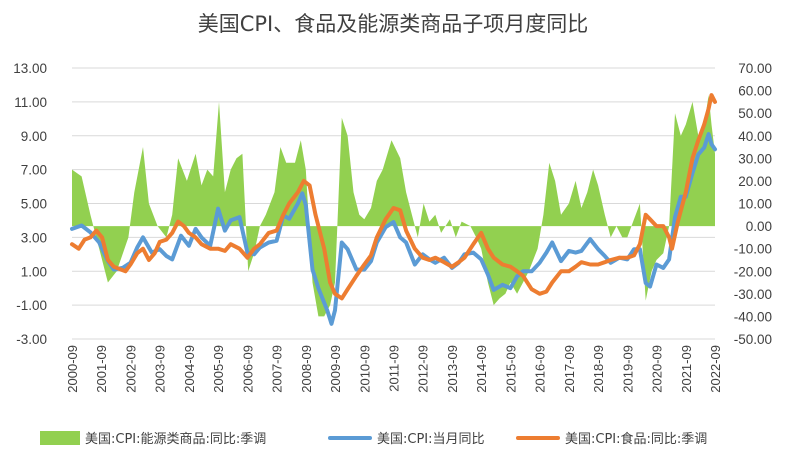  I want to click on y-right-tick-label: 60.00, so click(755, 91).